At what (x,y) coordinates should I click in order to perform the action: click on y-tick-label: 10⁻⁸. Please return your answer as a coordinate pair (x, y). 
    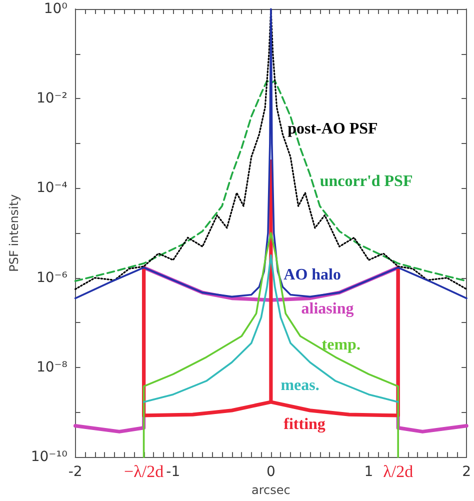
    Looking at the image, I should click on (52, 367).